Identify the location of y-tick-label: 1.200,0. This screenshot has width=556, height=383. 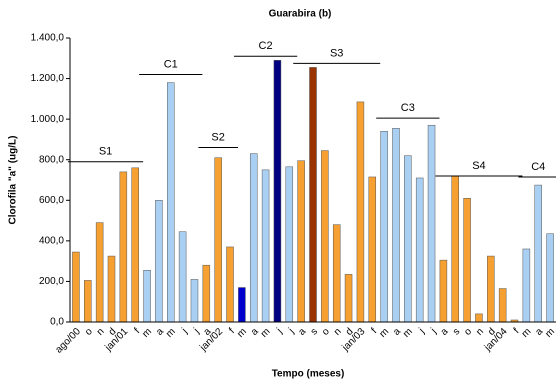
(48, 78).